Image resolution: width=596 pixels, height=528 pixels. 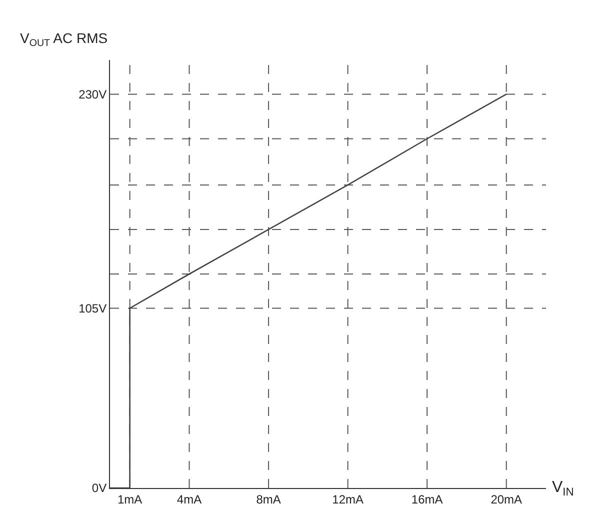 What do you see at coordinates (64, 39) in the screenshot?
I see `y-axis-title: V$_{OUT}$ AC RMS` at bounding box center [64, 39].